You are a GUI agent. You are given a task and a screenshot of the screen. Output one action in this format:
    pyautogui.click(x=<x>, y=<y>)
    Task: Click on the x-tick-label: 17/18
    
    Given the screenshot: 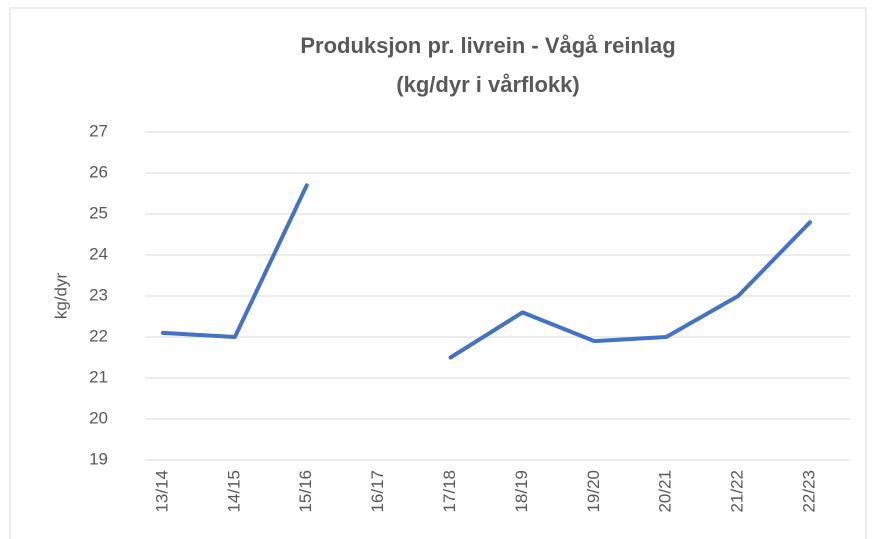 What is the action you would take?
    pyautogui.click(x=449, y=491)
    